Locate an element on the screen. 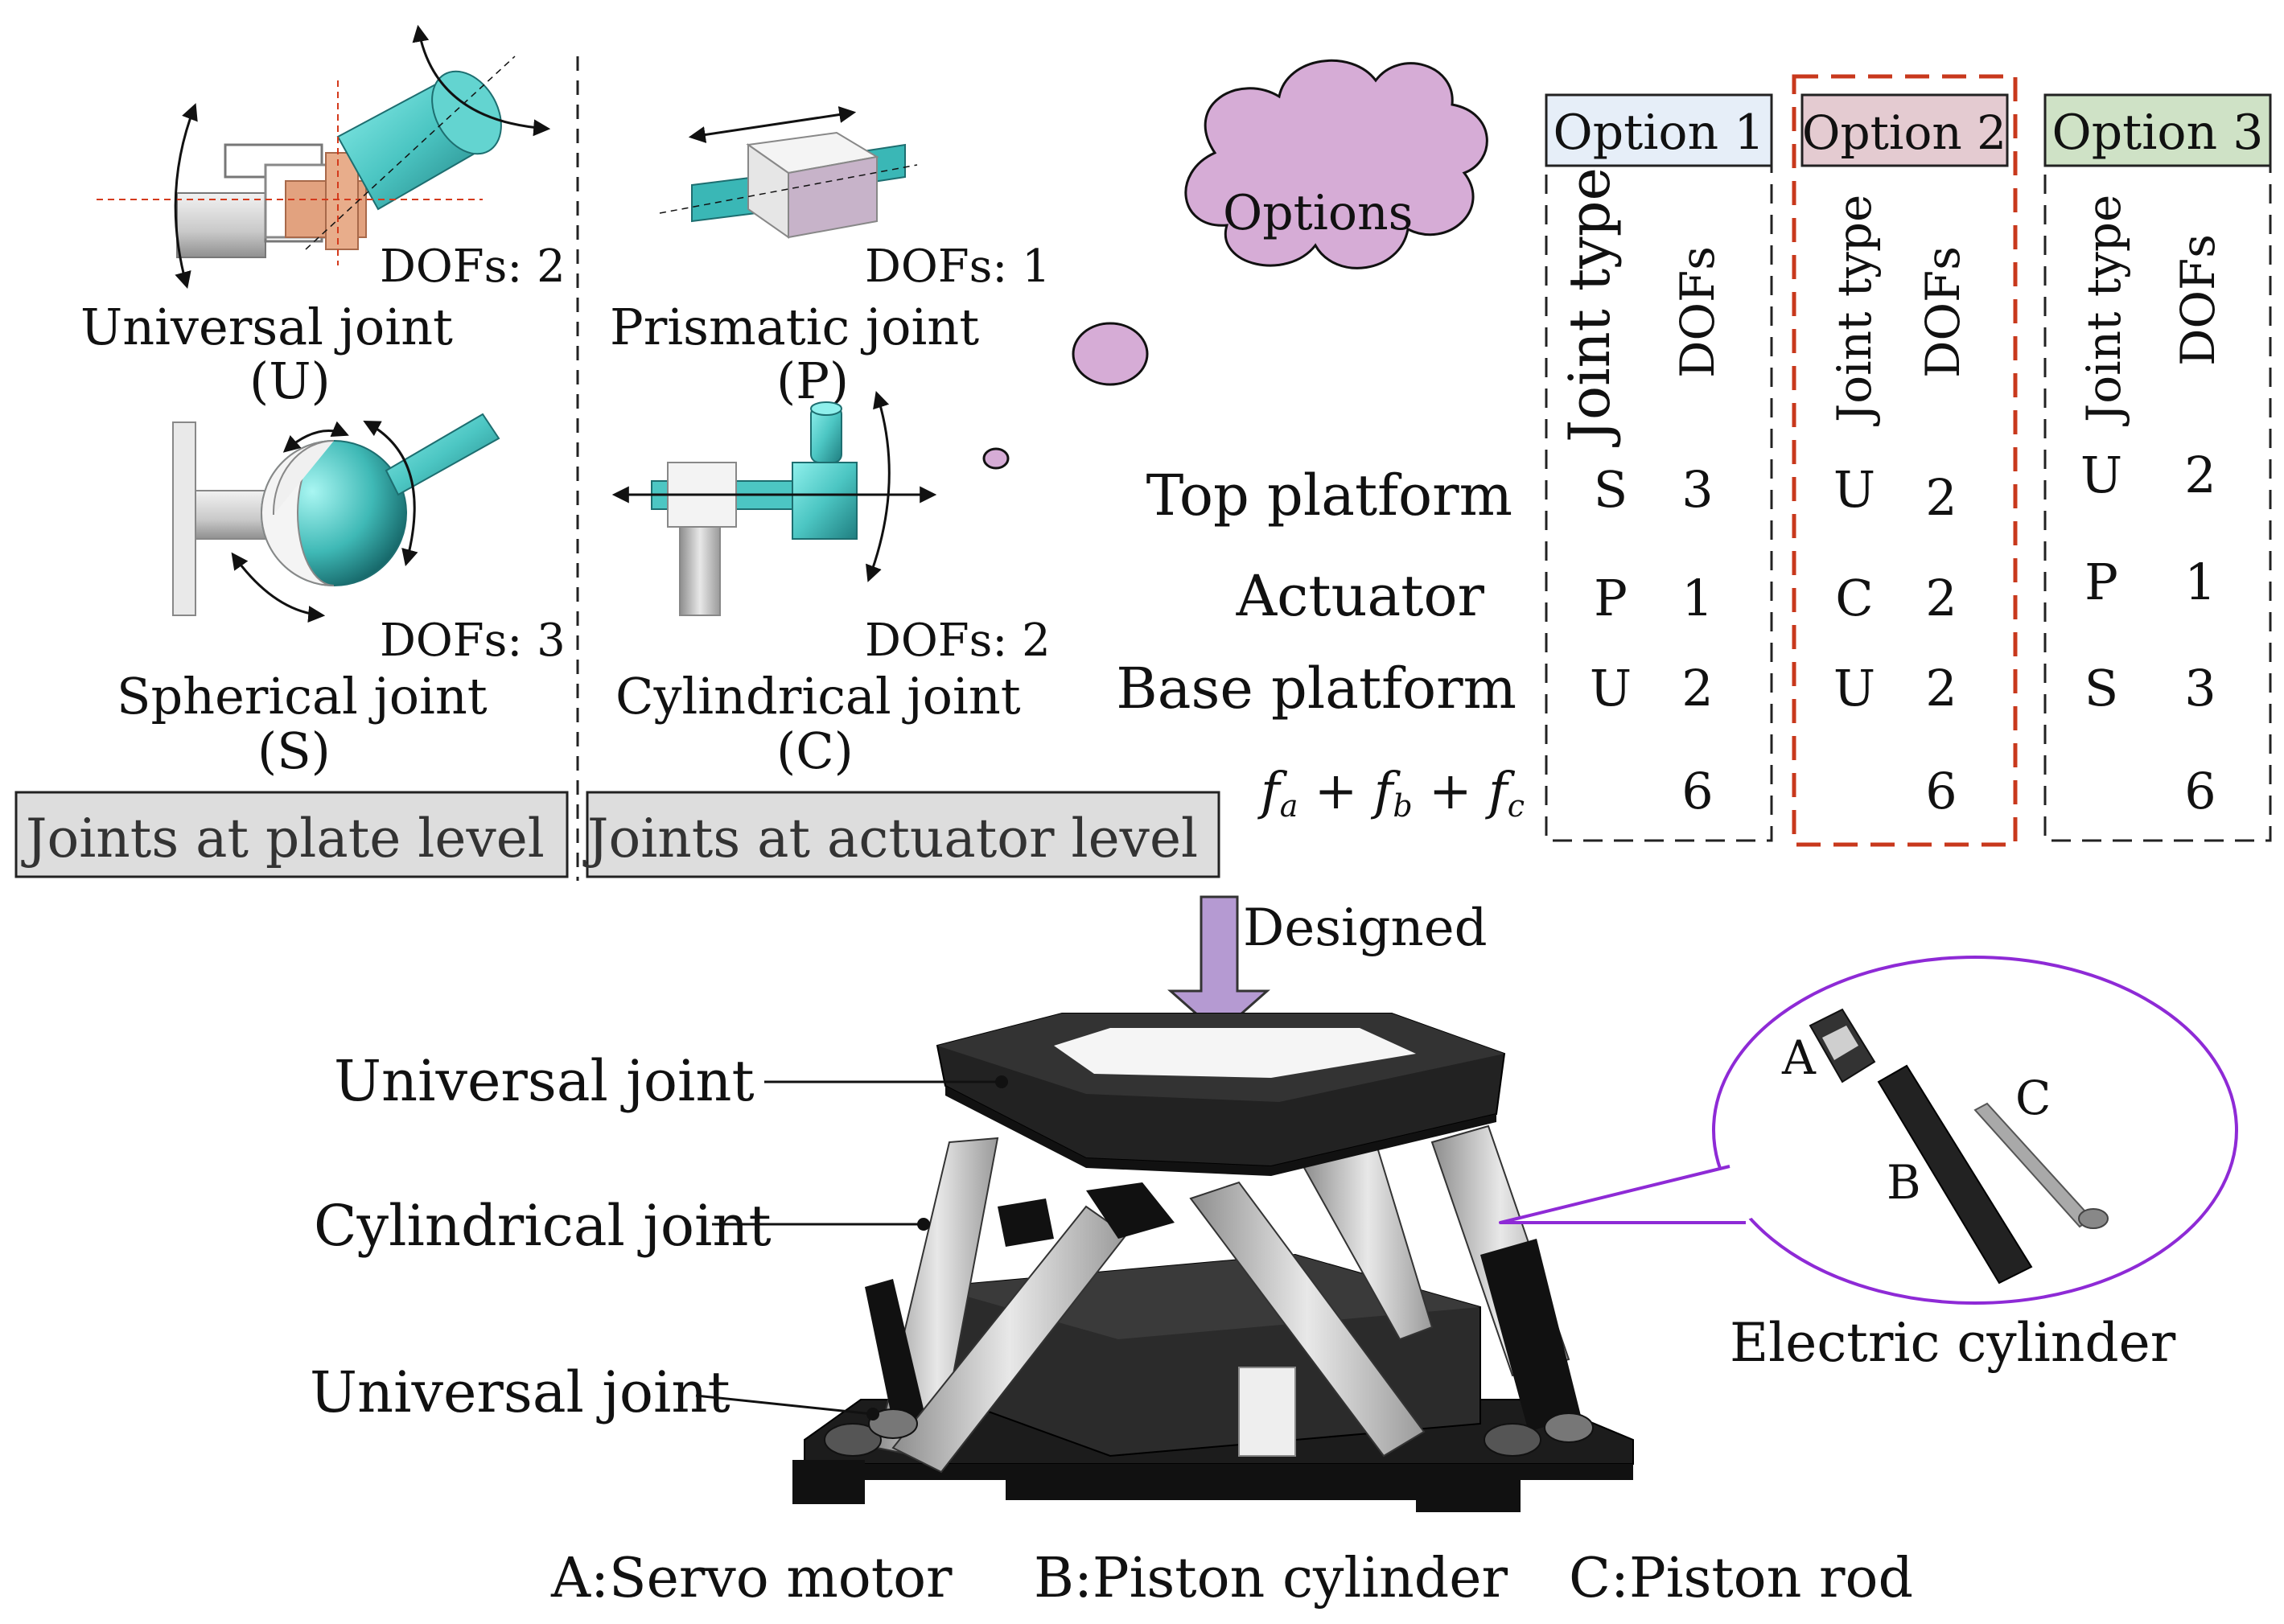  option-2-joint-top: U is located at coordinates (1854, 490).